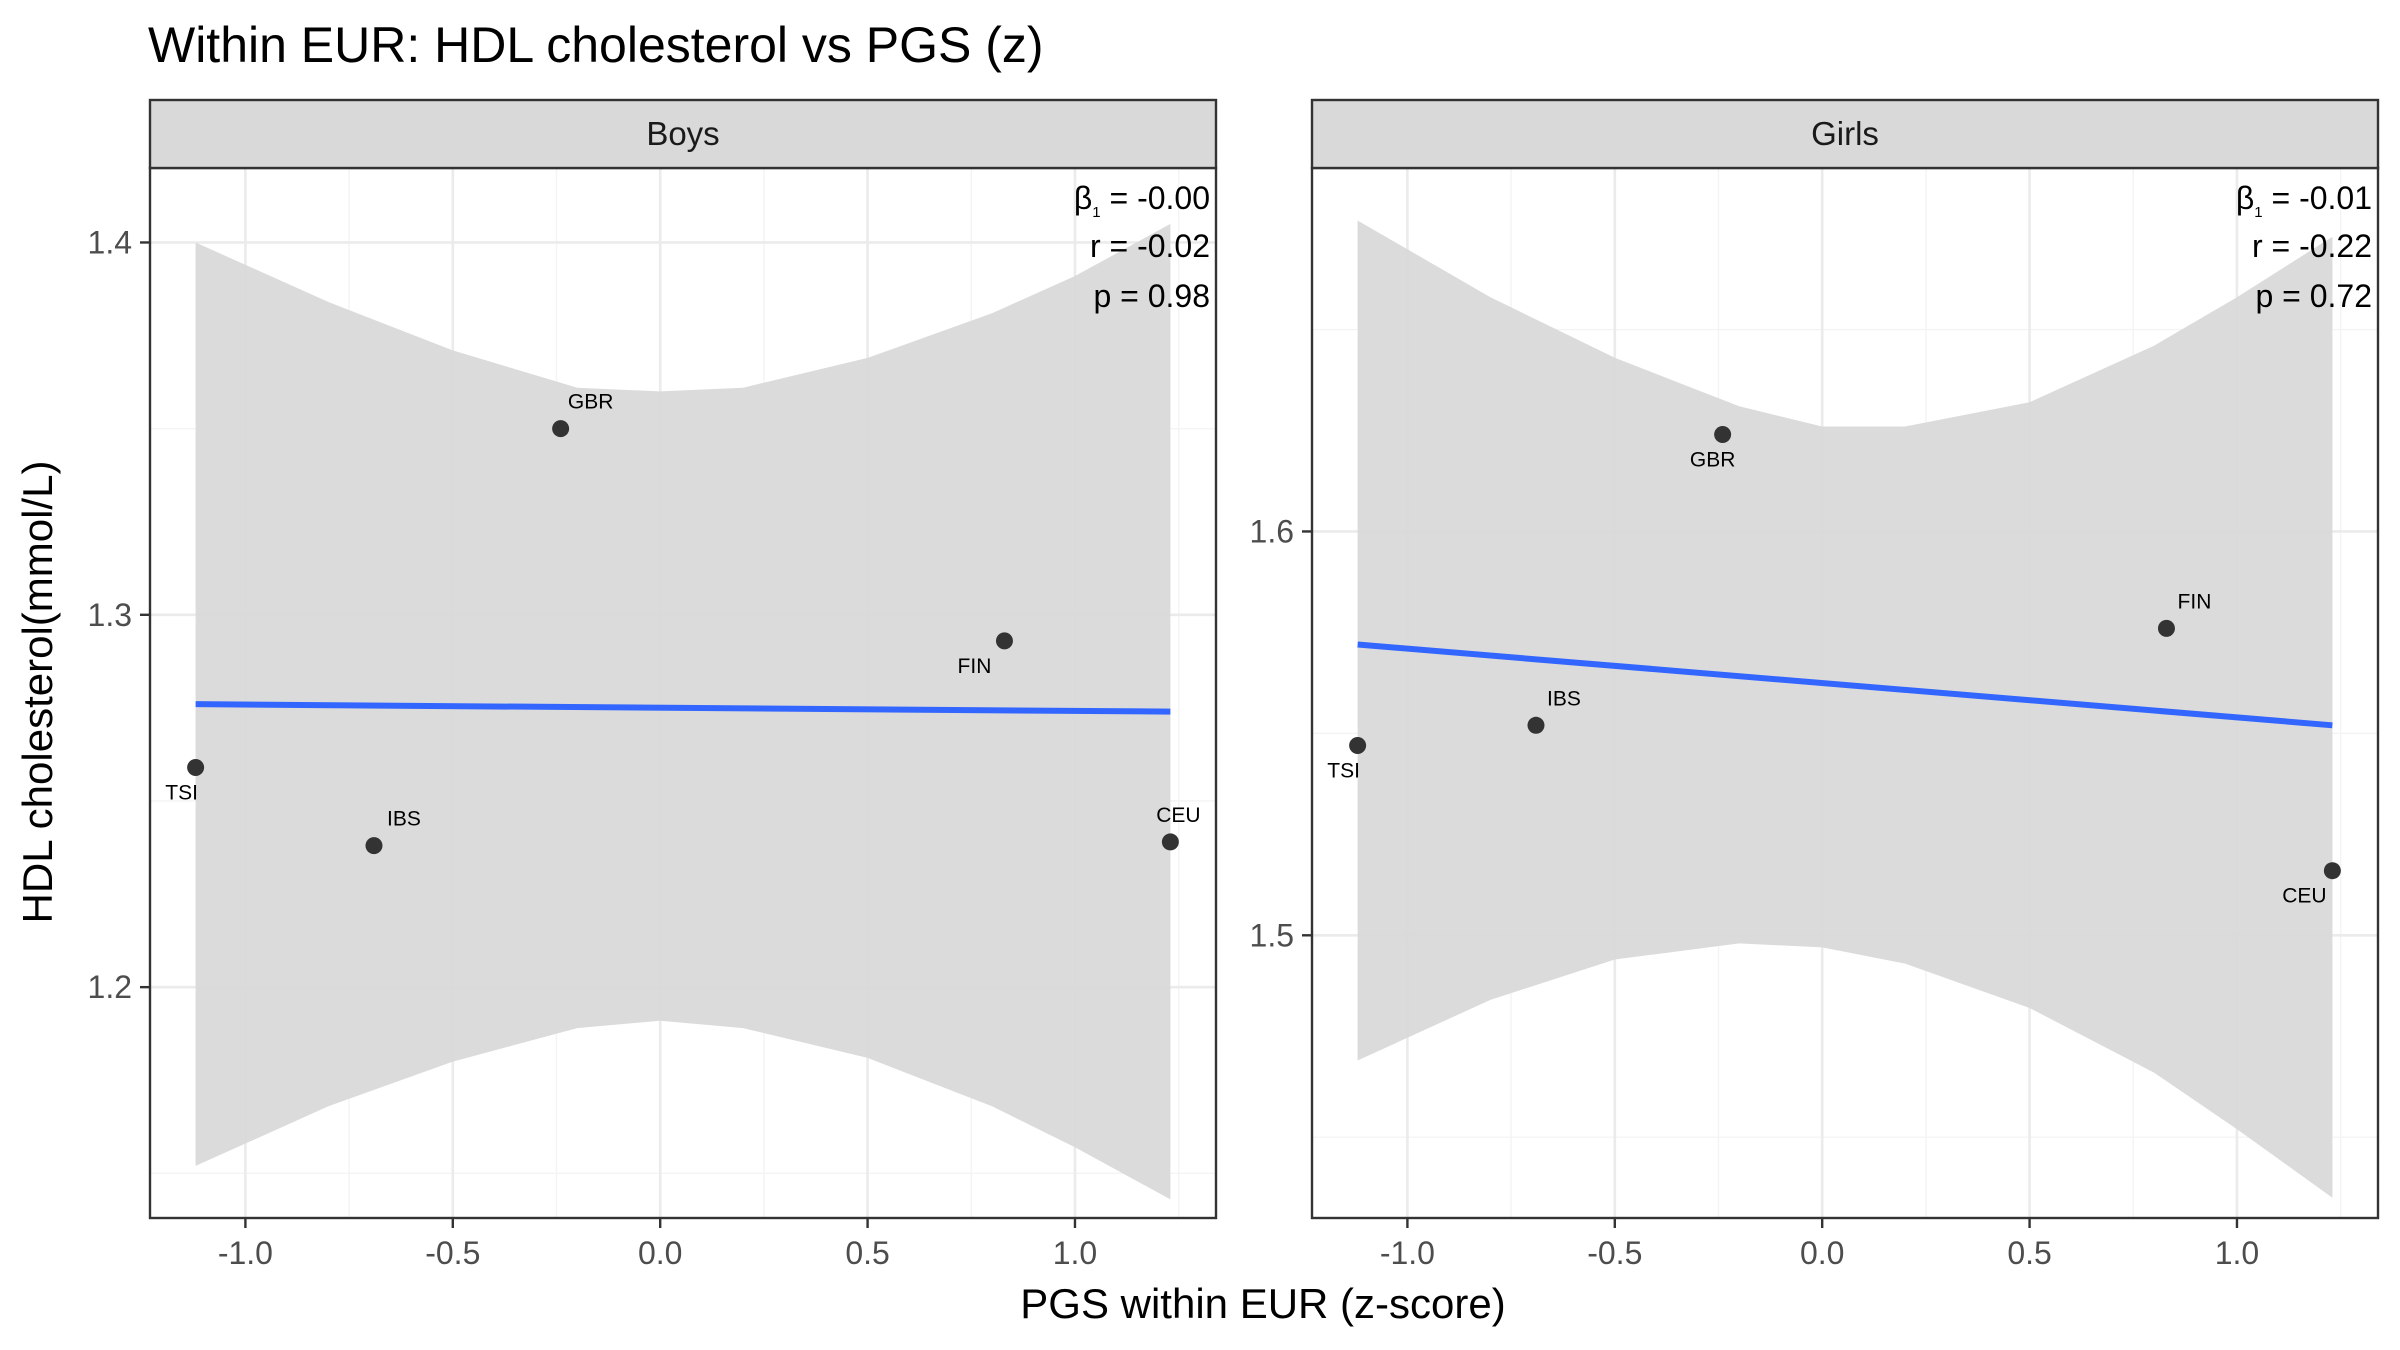 Image resolution: width=2400 pixels, height=1350 pixels. I want to click on stat-p: p = 0.98, so click(1151, 296).